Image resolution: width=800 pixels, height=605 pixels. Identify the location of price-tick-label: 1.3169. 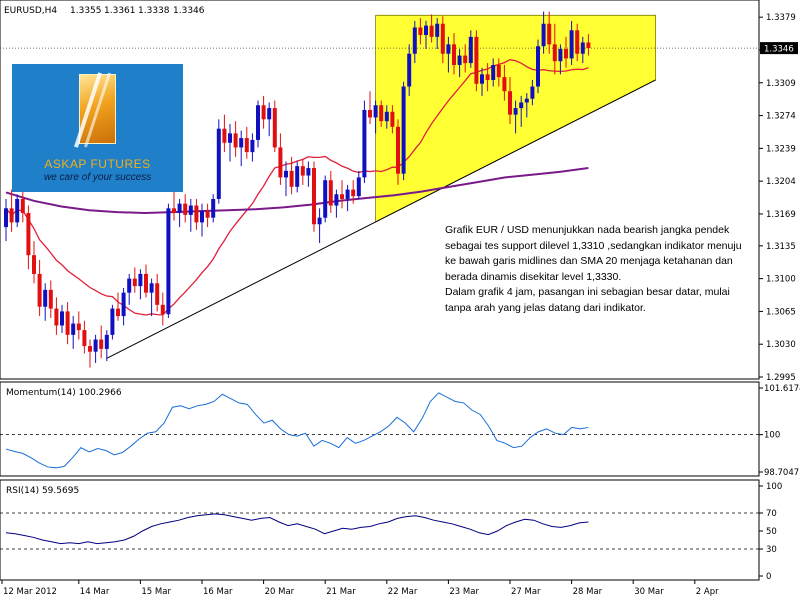
(781, 215).